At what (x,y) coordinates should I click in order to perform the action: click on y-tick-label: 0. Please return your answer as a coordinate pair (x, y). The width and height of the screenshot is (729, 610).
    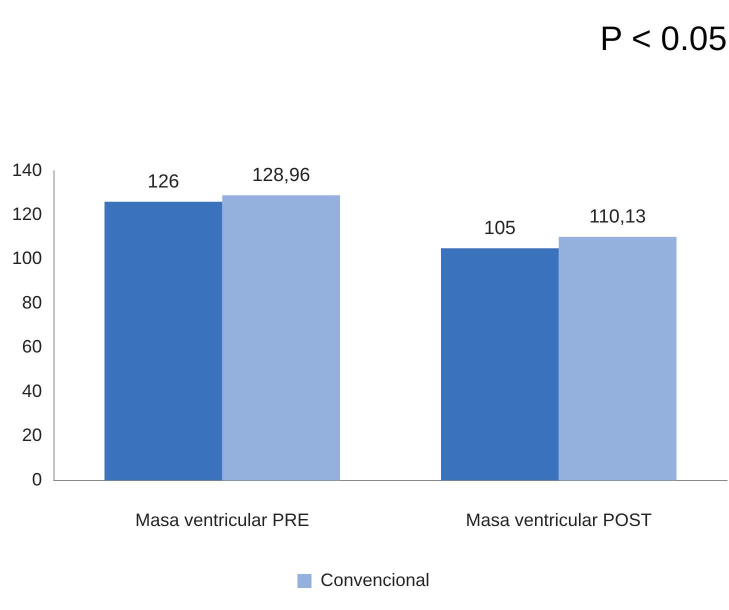
    Looking at the image, I should click on (37, 479).